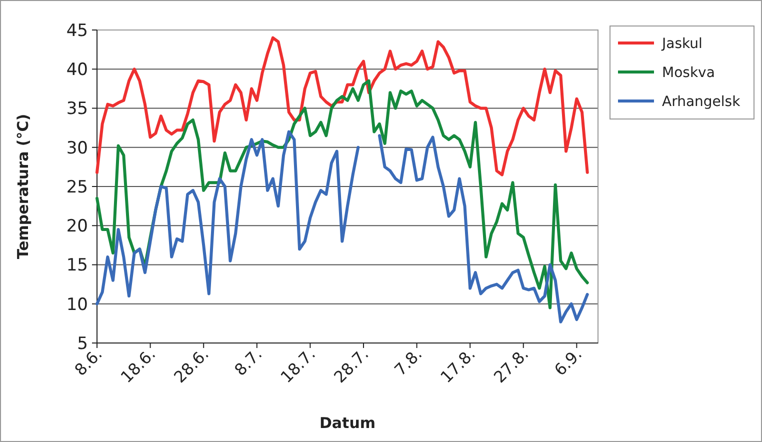  I want to click on y-tick-label: 30, so click(77, 148).